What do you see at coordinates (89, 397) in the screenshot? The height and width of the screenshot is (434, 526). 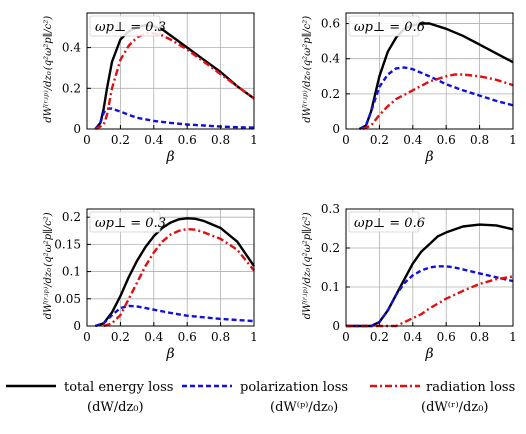 I see `legend-entry-total: total energy loss (dW/dz₀)` at bounding box center [89, 397].